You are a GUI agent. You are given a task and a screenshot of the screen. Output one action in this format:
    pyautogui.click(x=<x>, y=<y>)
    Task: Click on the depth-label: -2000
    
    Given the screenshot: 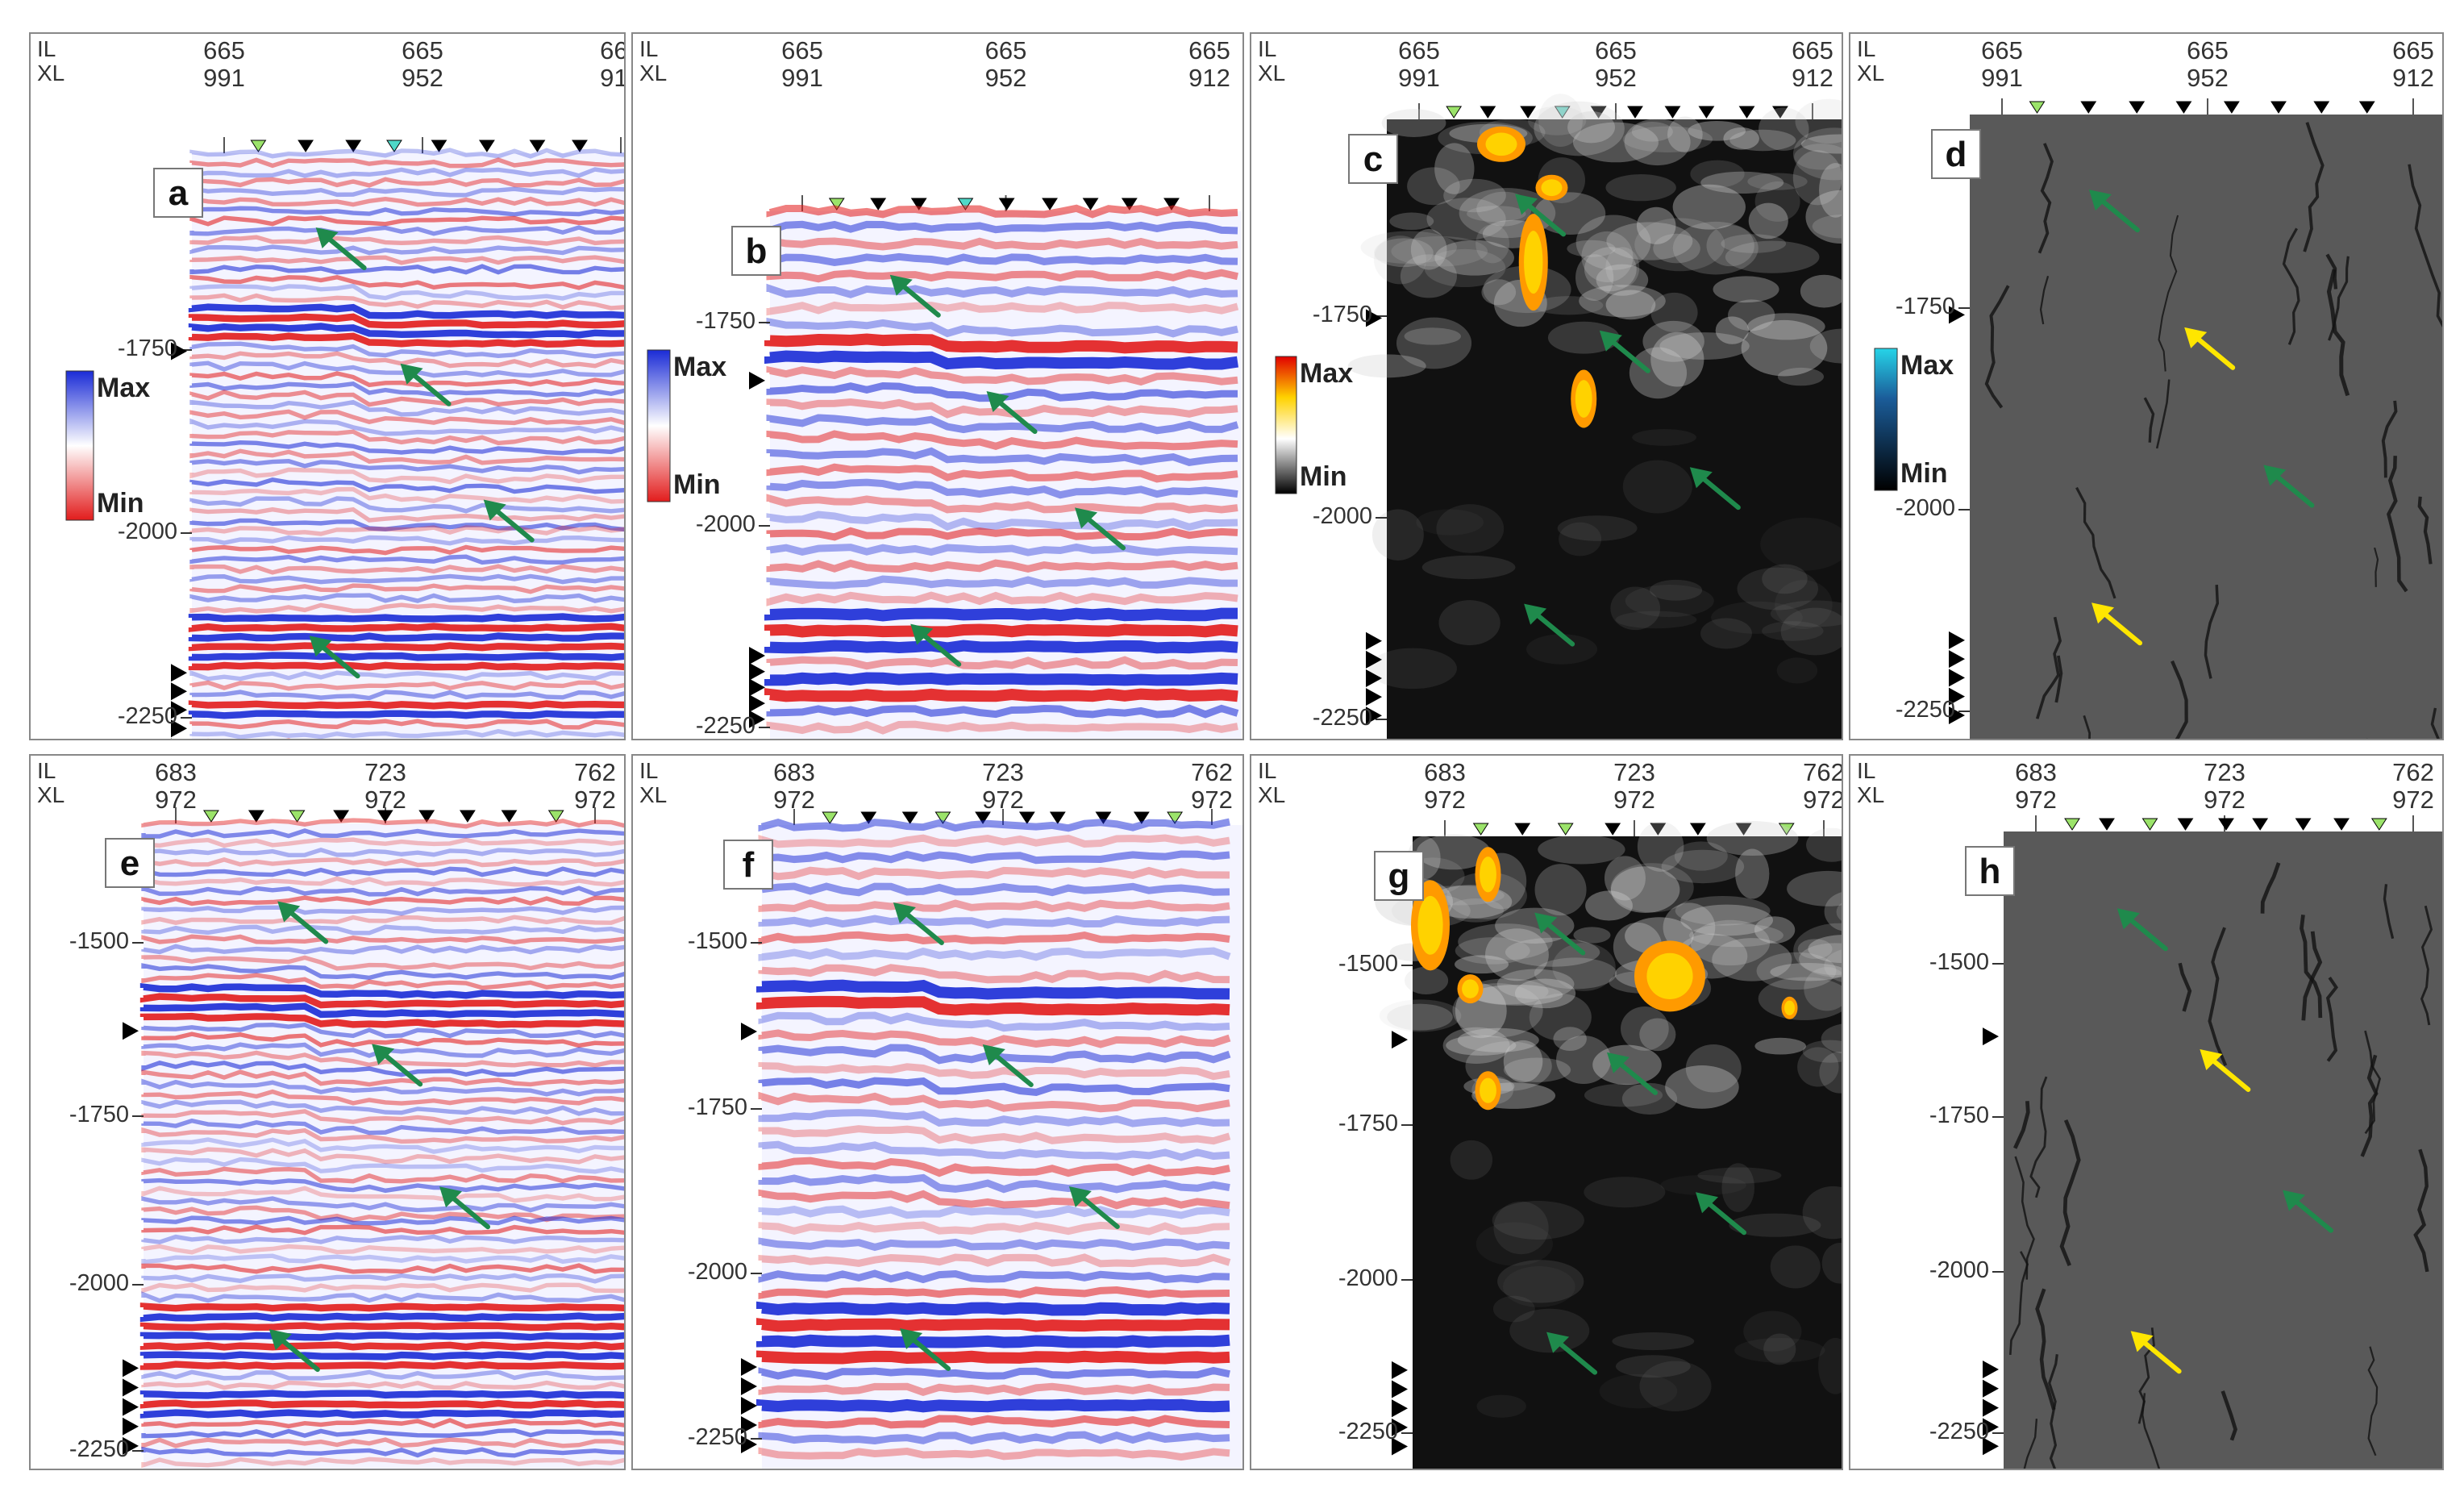 What is the action you would take?
    pyautogui.click(x=717, y=1272)
    